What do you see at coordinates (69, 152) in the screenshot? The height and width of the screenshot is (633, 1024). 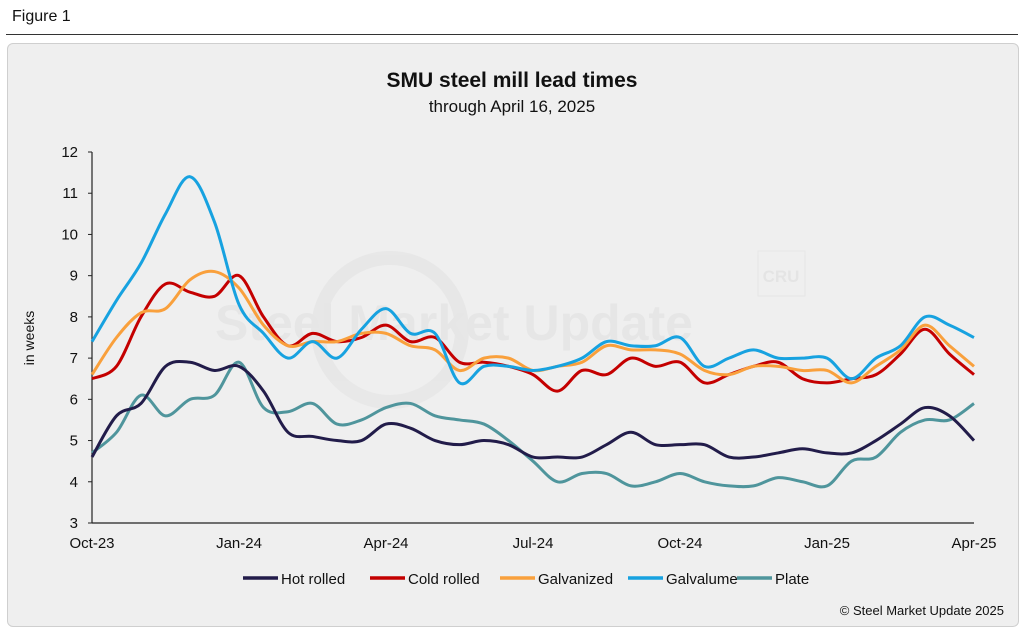 I see `y-tick-label: 12` at bounding box center [69, 152].